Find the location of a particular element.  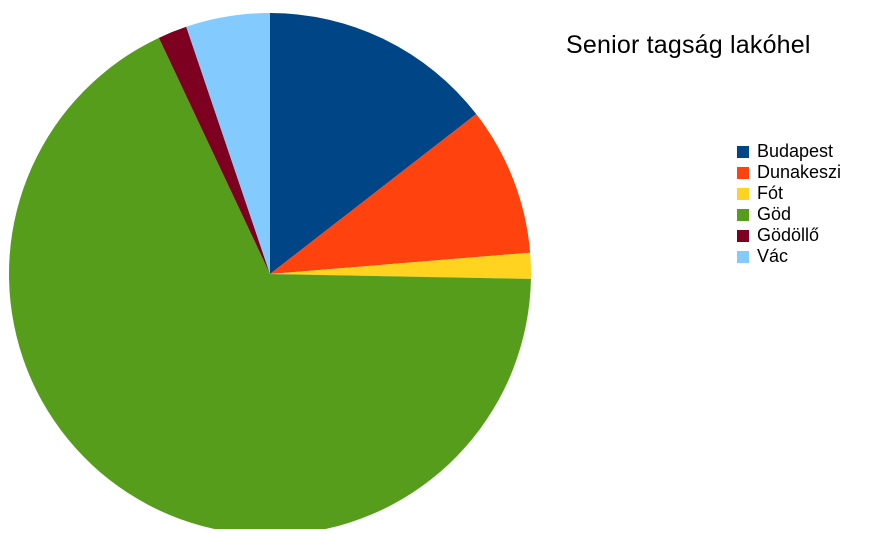

legend-label: Vác is located at coordinates (773, 256).